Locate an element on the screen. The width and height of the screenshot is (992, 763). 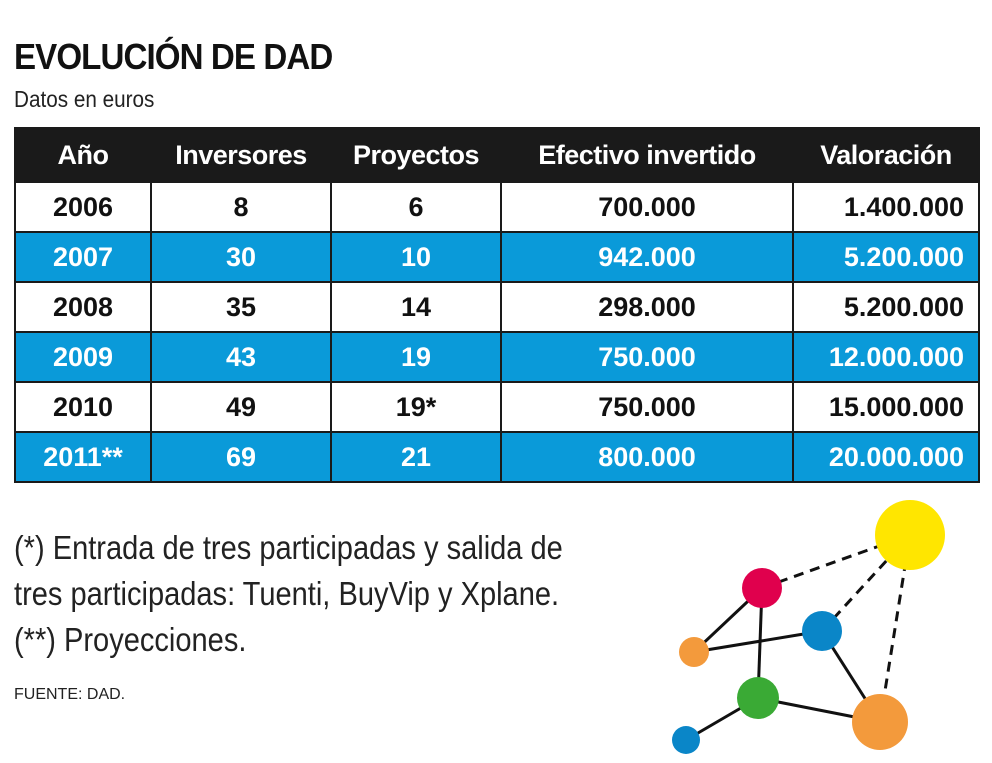
table-cell: 69 is located at coordinates (241, 457).